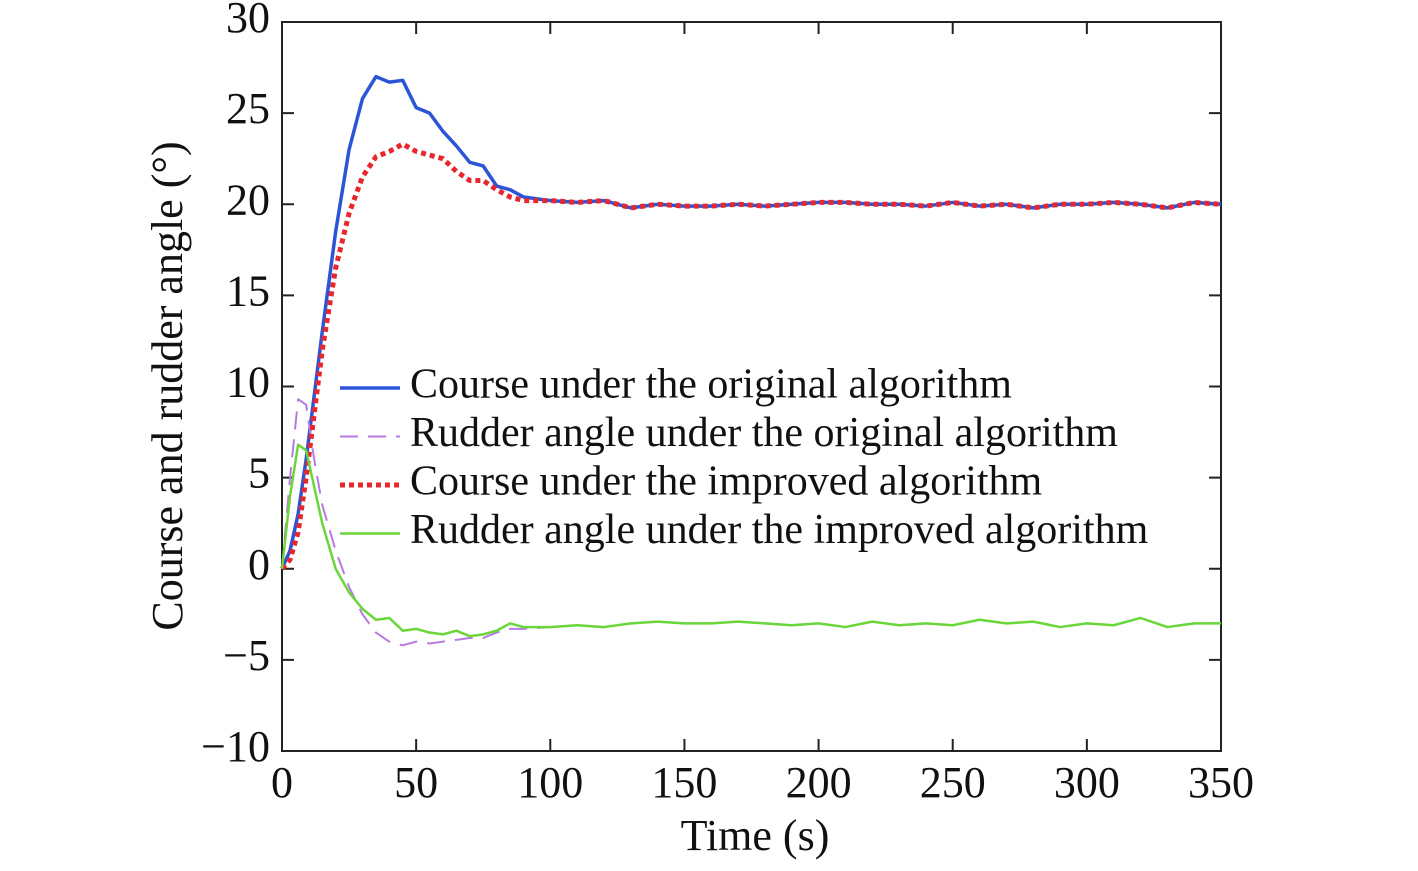 The width and height of the screenshot is (1418, 871). Describe the element at coordinates (1087, 782) in the screenshot. I see `x-tick-label: 300` at that location.